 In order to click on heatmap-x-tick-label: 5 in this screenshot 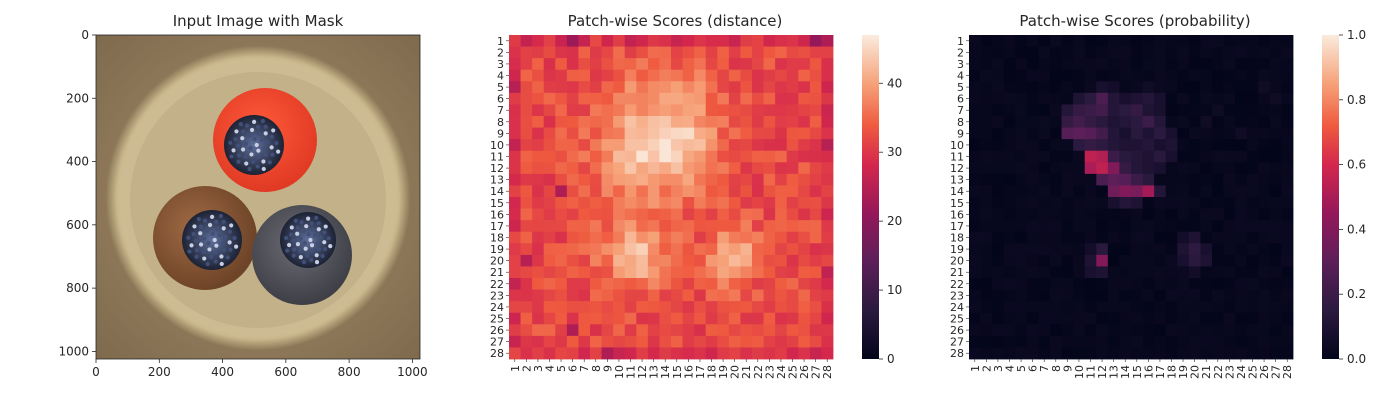, I will do `click(561, 368)`.